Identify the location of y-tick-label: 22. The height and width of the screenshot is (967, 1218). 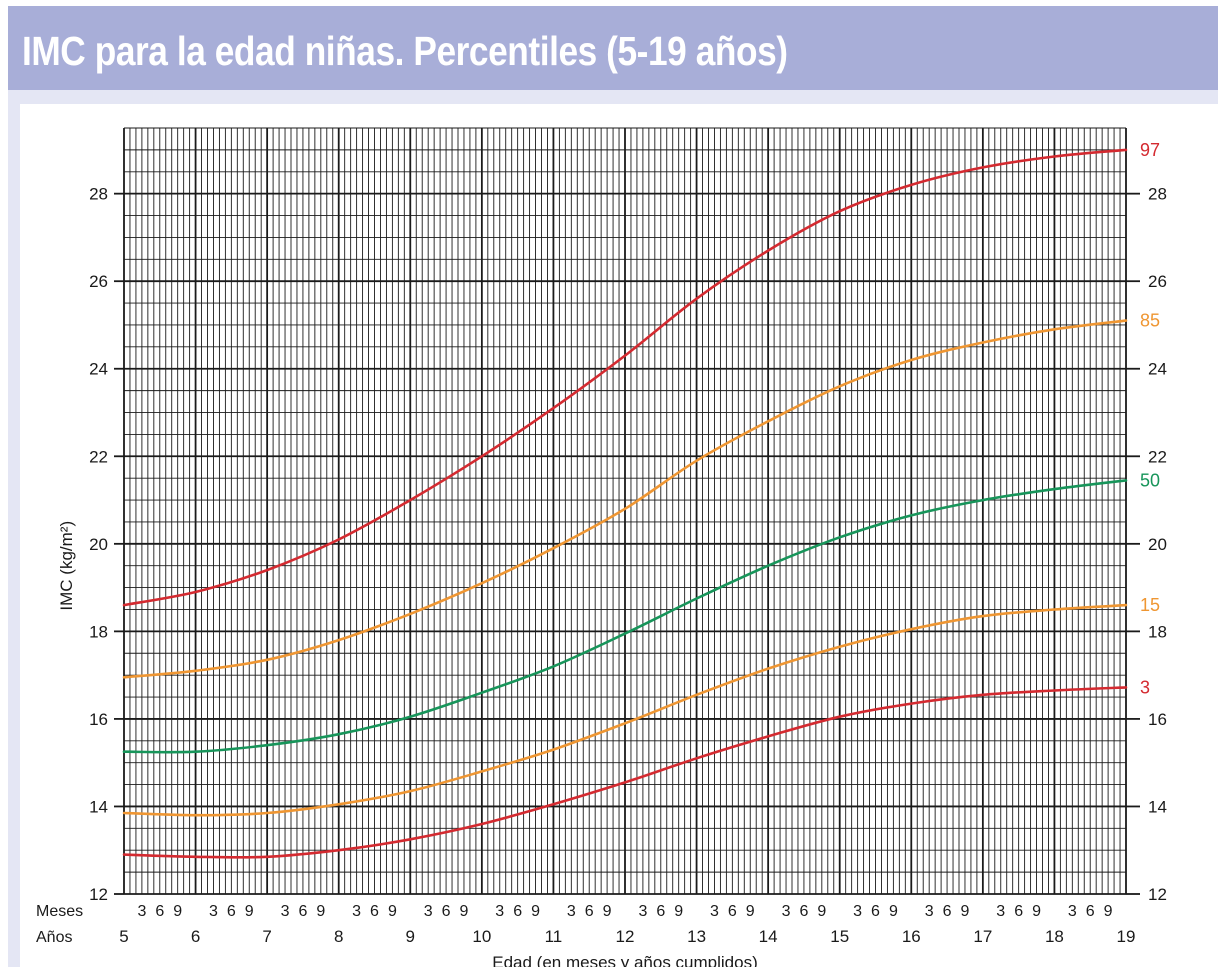
(98, 456).